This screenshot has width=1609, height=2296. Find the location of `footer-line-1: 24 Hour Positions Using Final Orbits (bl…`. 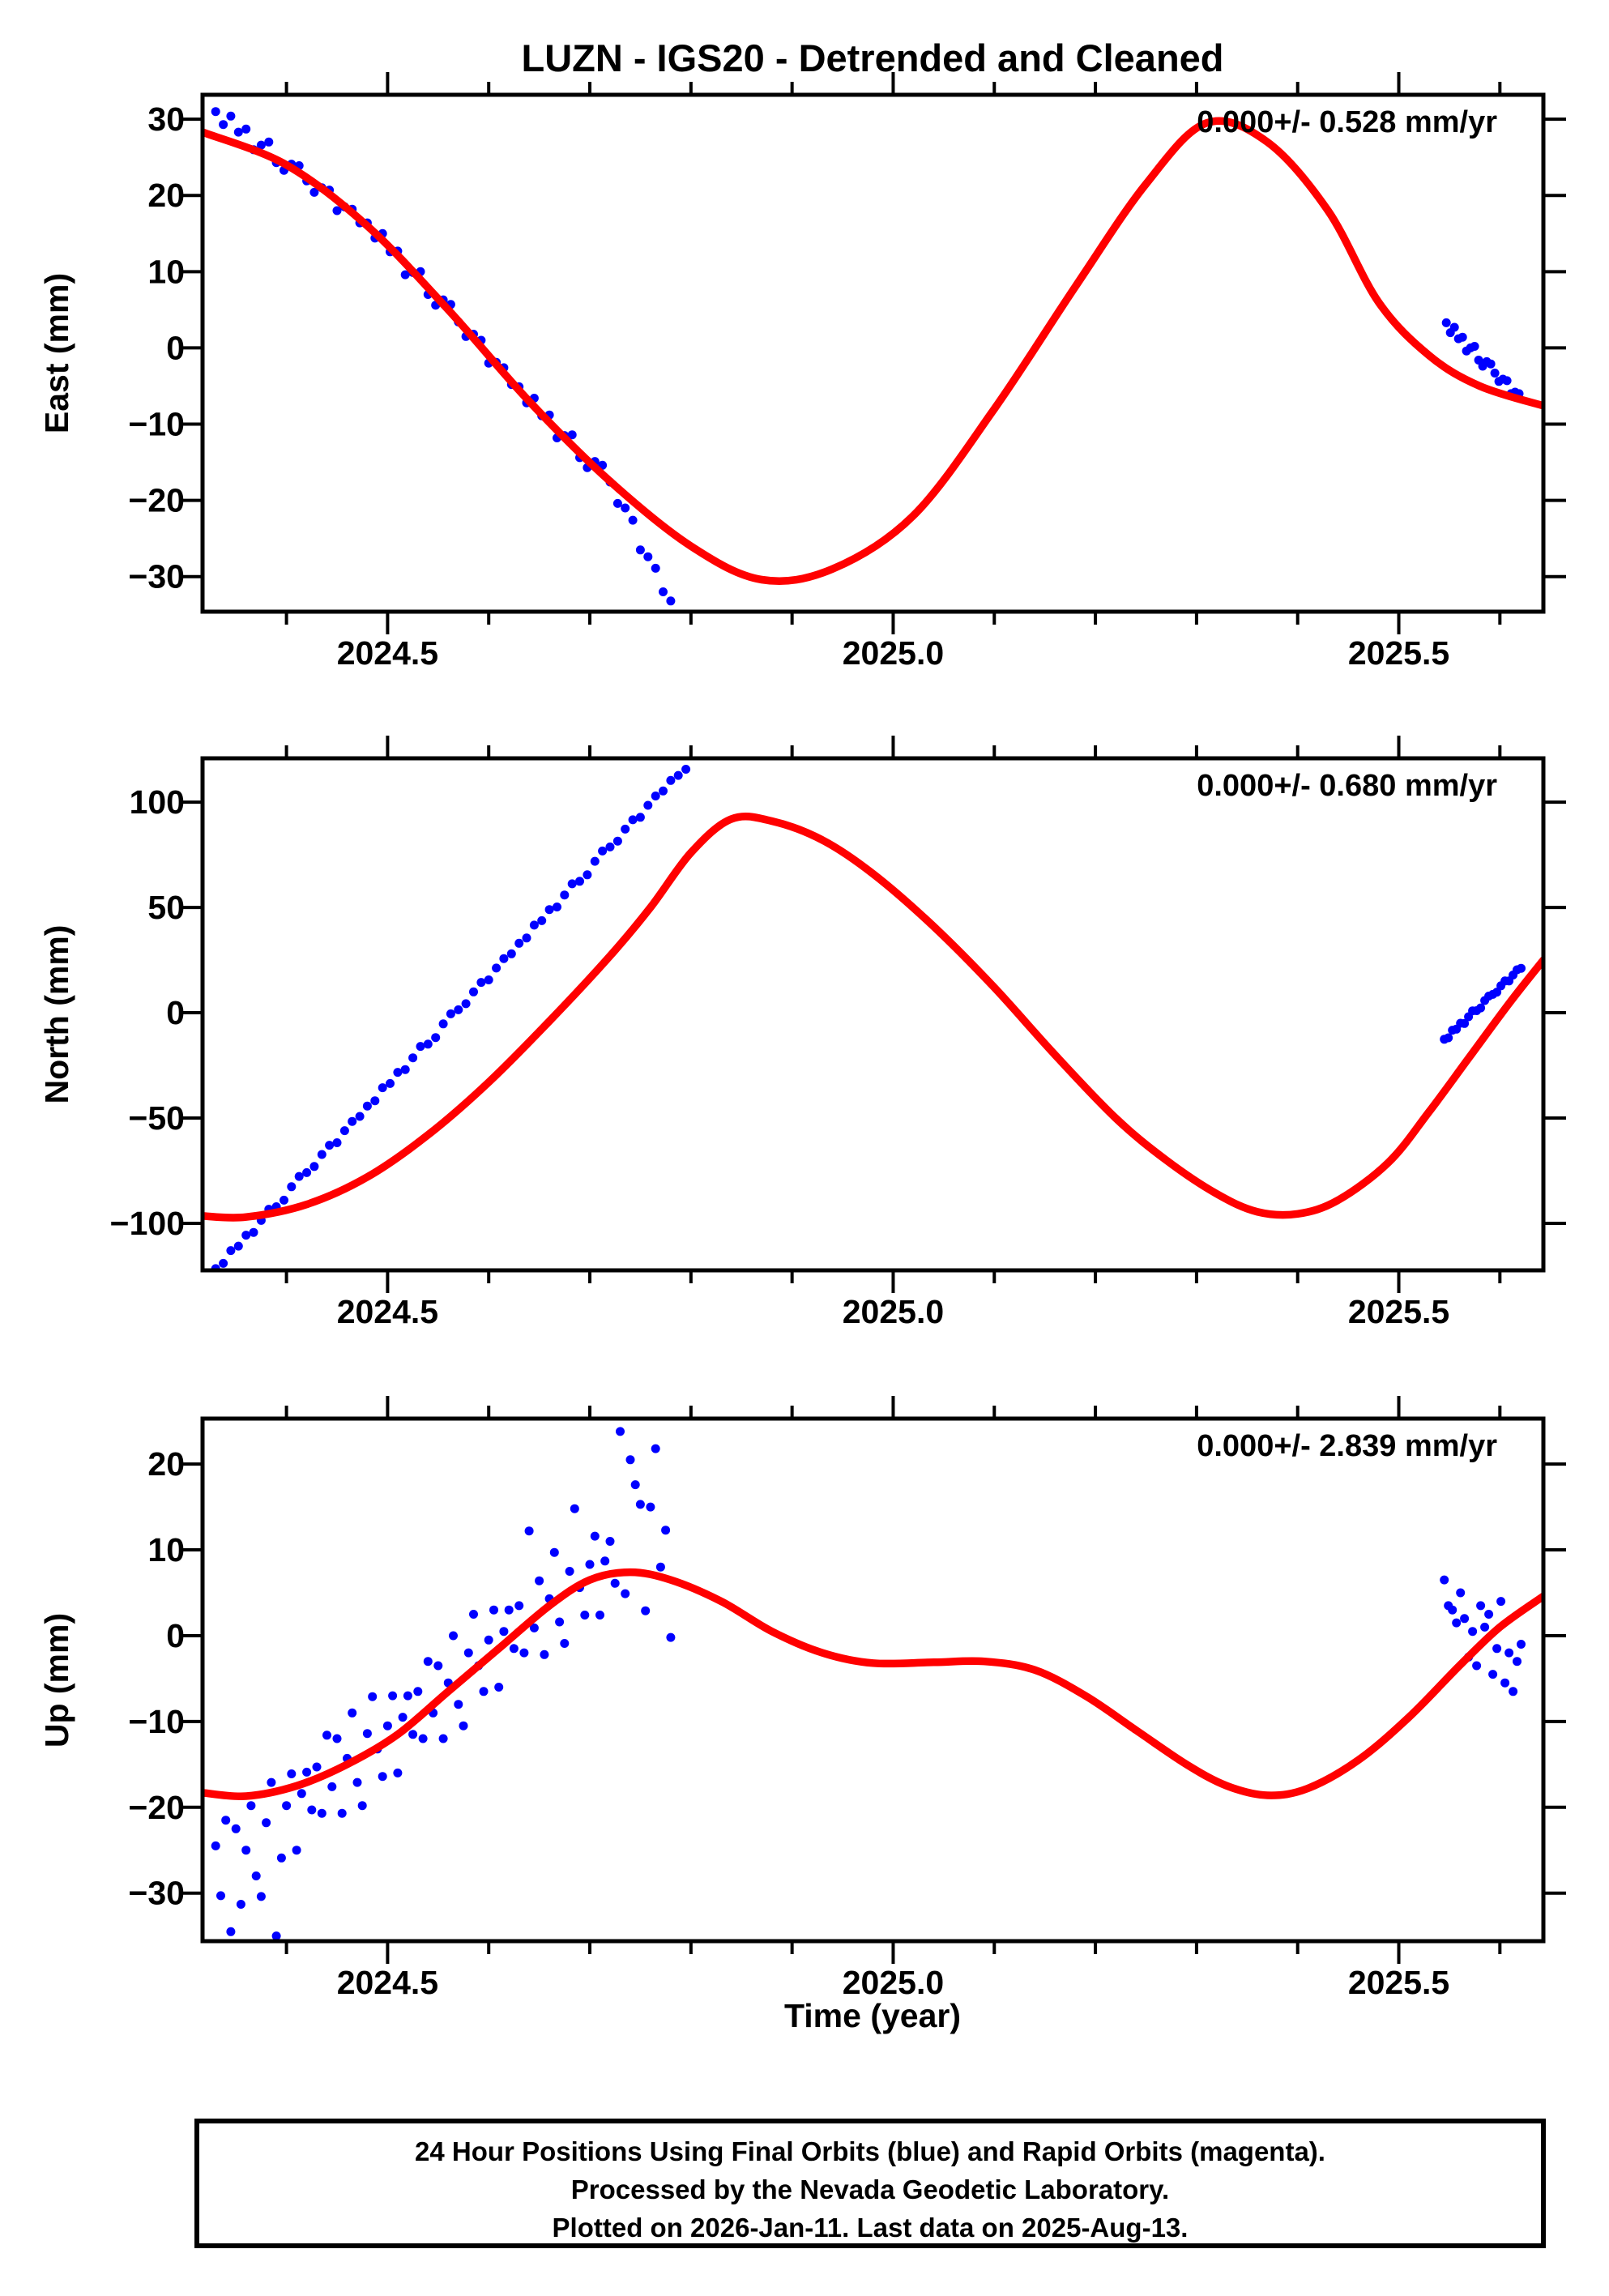

footer-line-1: 24 Hour Positions Using Final Orbits (bl… is located at coordinates (870, 2151).